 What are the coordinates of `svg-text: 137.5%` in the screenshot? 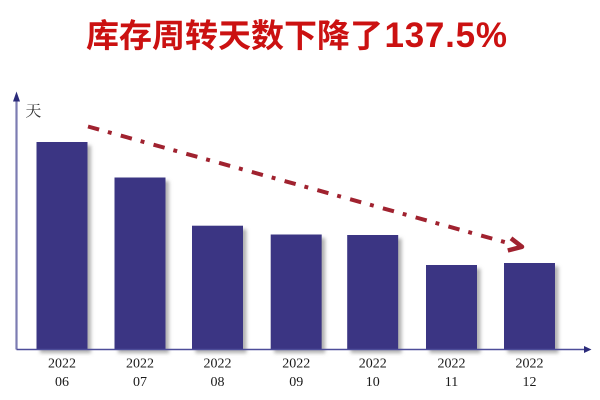 It's located at (446, 35).